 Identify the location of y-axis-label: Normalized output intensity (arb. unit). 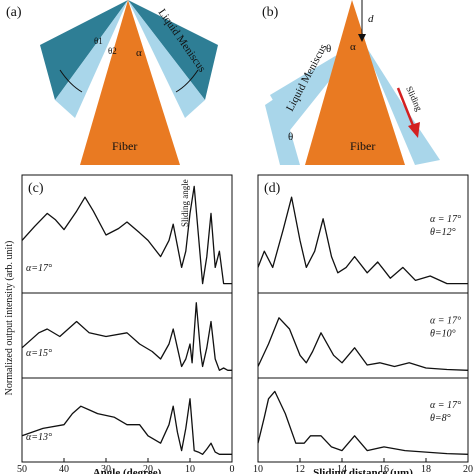
(9, 318).